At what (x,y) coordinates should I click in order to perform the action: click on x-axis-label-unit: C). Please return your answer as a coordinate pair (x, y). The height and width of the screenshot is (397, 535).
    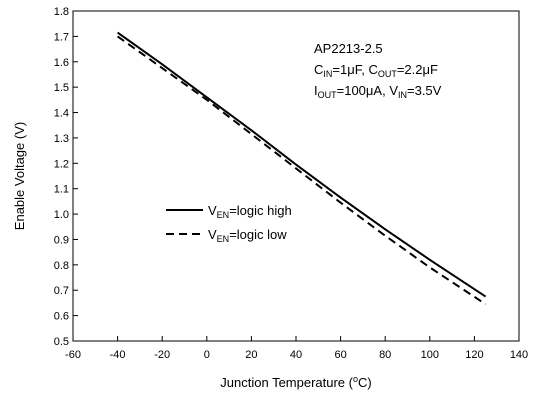
    Looking at the image, I should click on (365, 382).